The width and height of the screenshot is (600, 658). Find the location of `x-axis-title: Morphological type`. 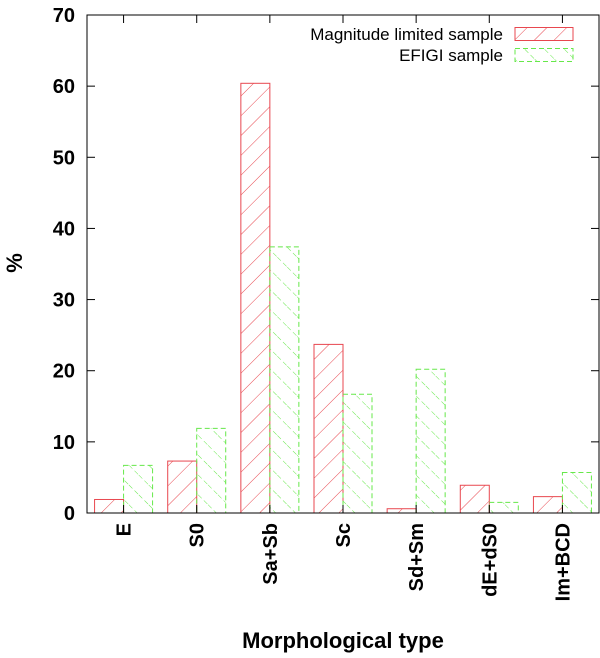

x-axis-title: Morphological type is located at coordinates (343, 640).